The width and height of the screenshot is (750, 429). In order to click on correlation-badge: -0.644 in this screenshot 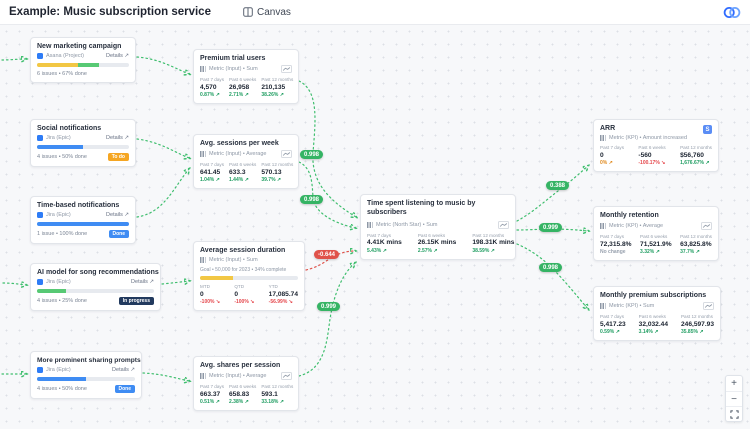, I will do `click(327, 254)`.